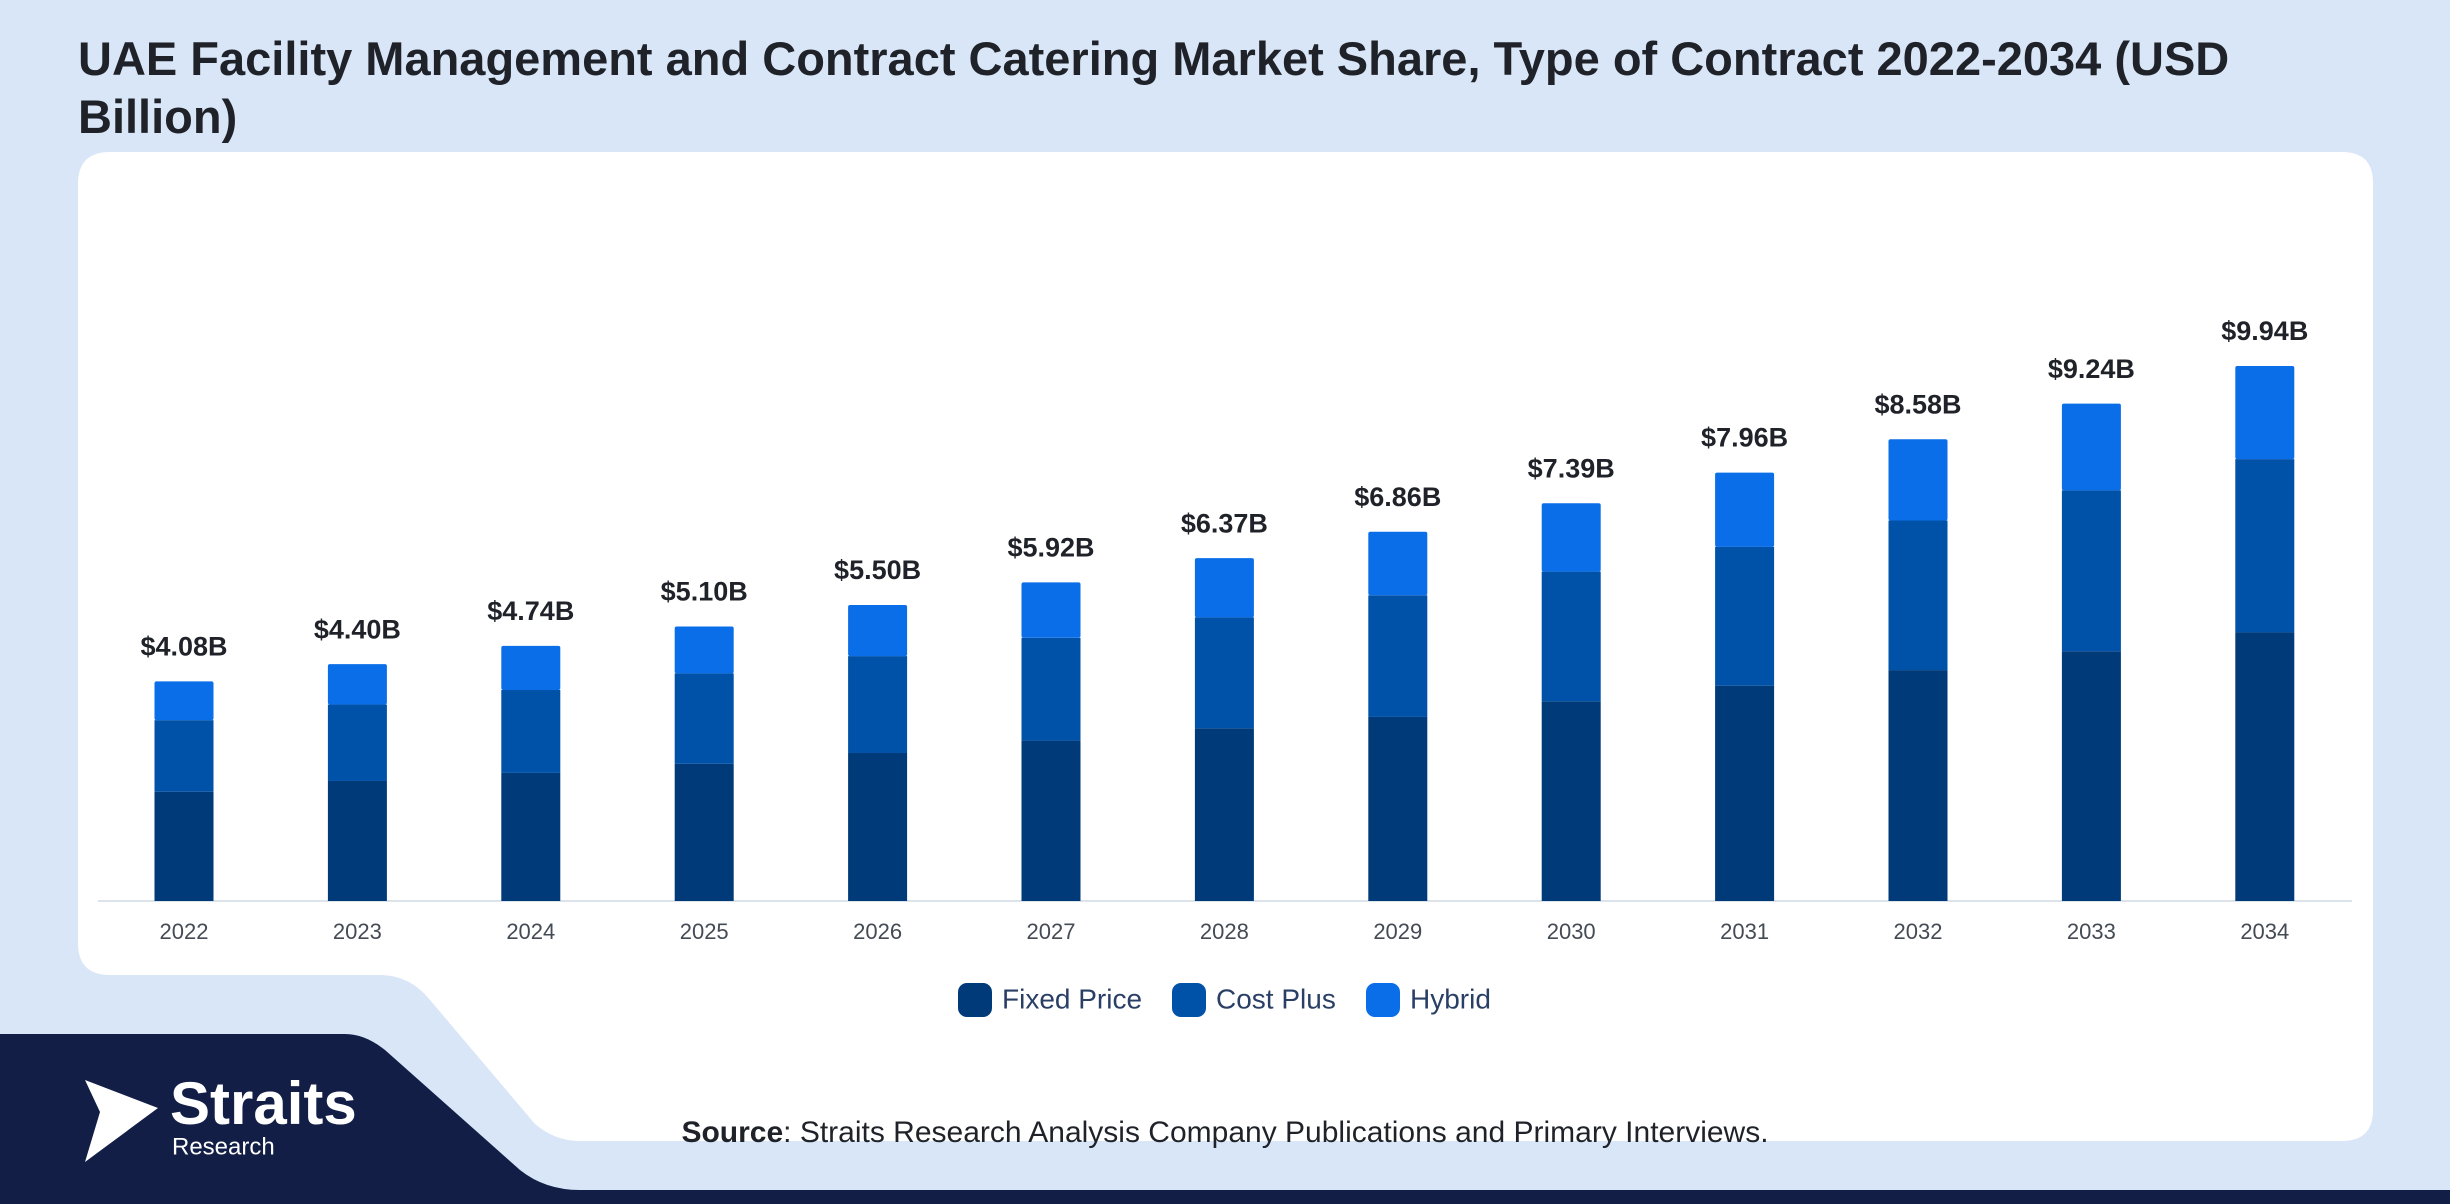 The width and height of the screenshot is (2450, 1204). I want to click on total-label: $9.94B, so click(2264, 331).